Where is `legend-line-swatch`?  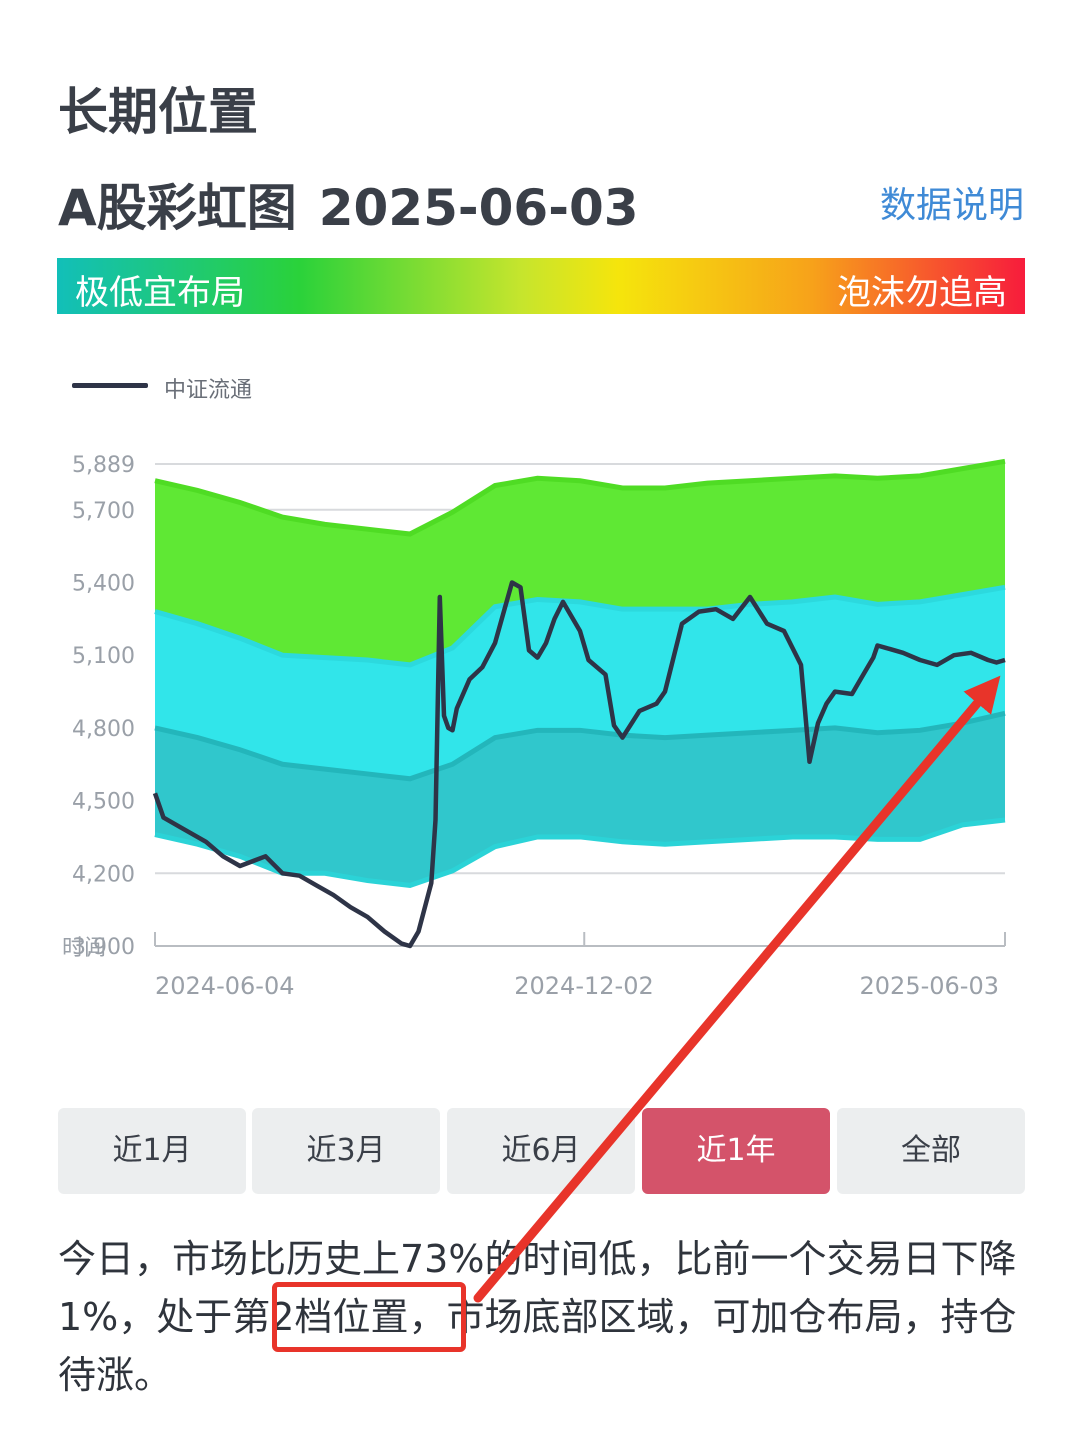 legend-line-swatch is located at coordinates (110, 385).